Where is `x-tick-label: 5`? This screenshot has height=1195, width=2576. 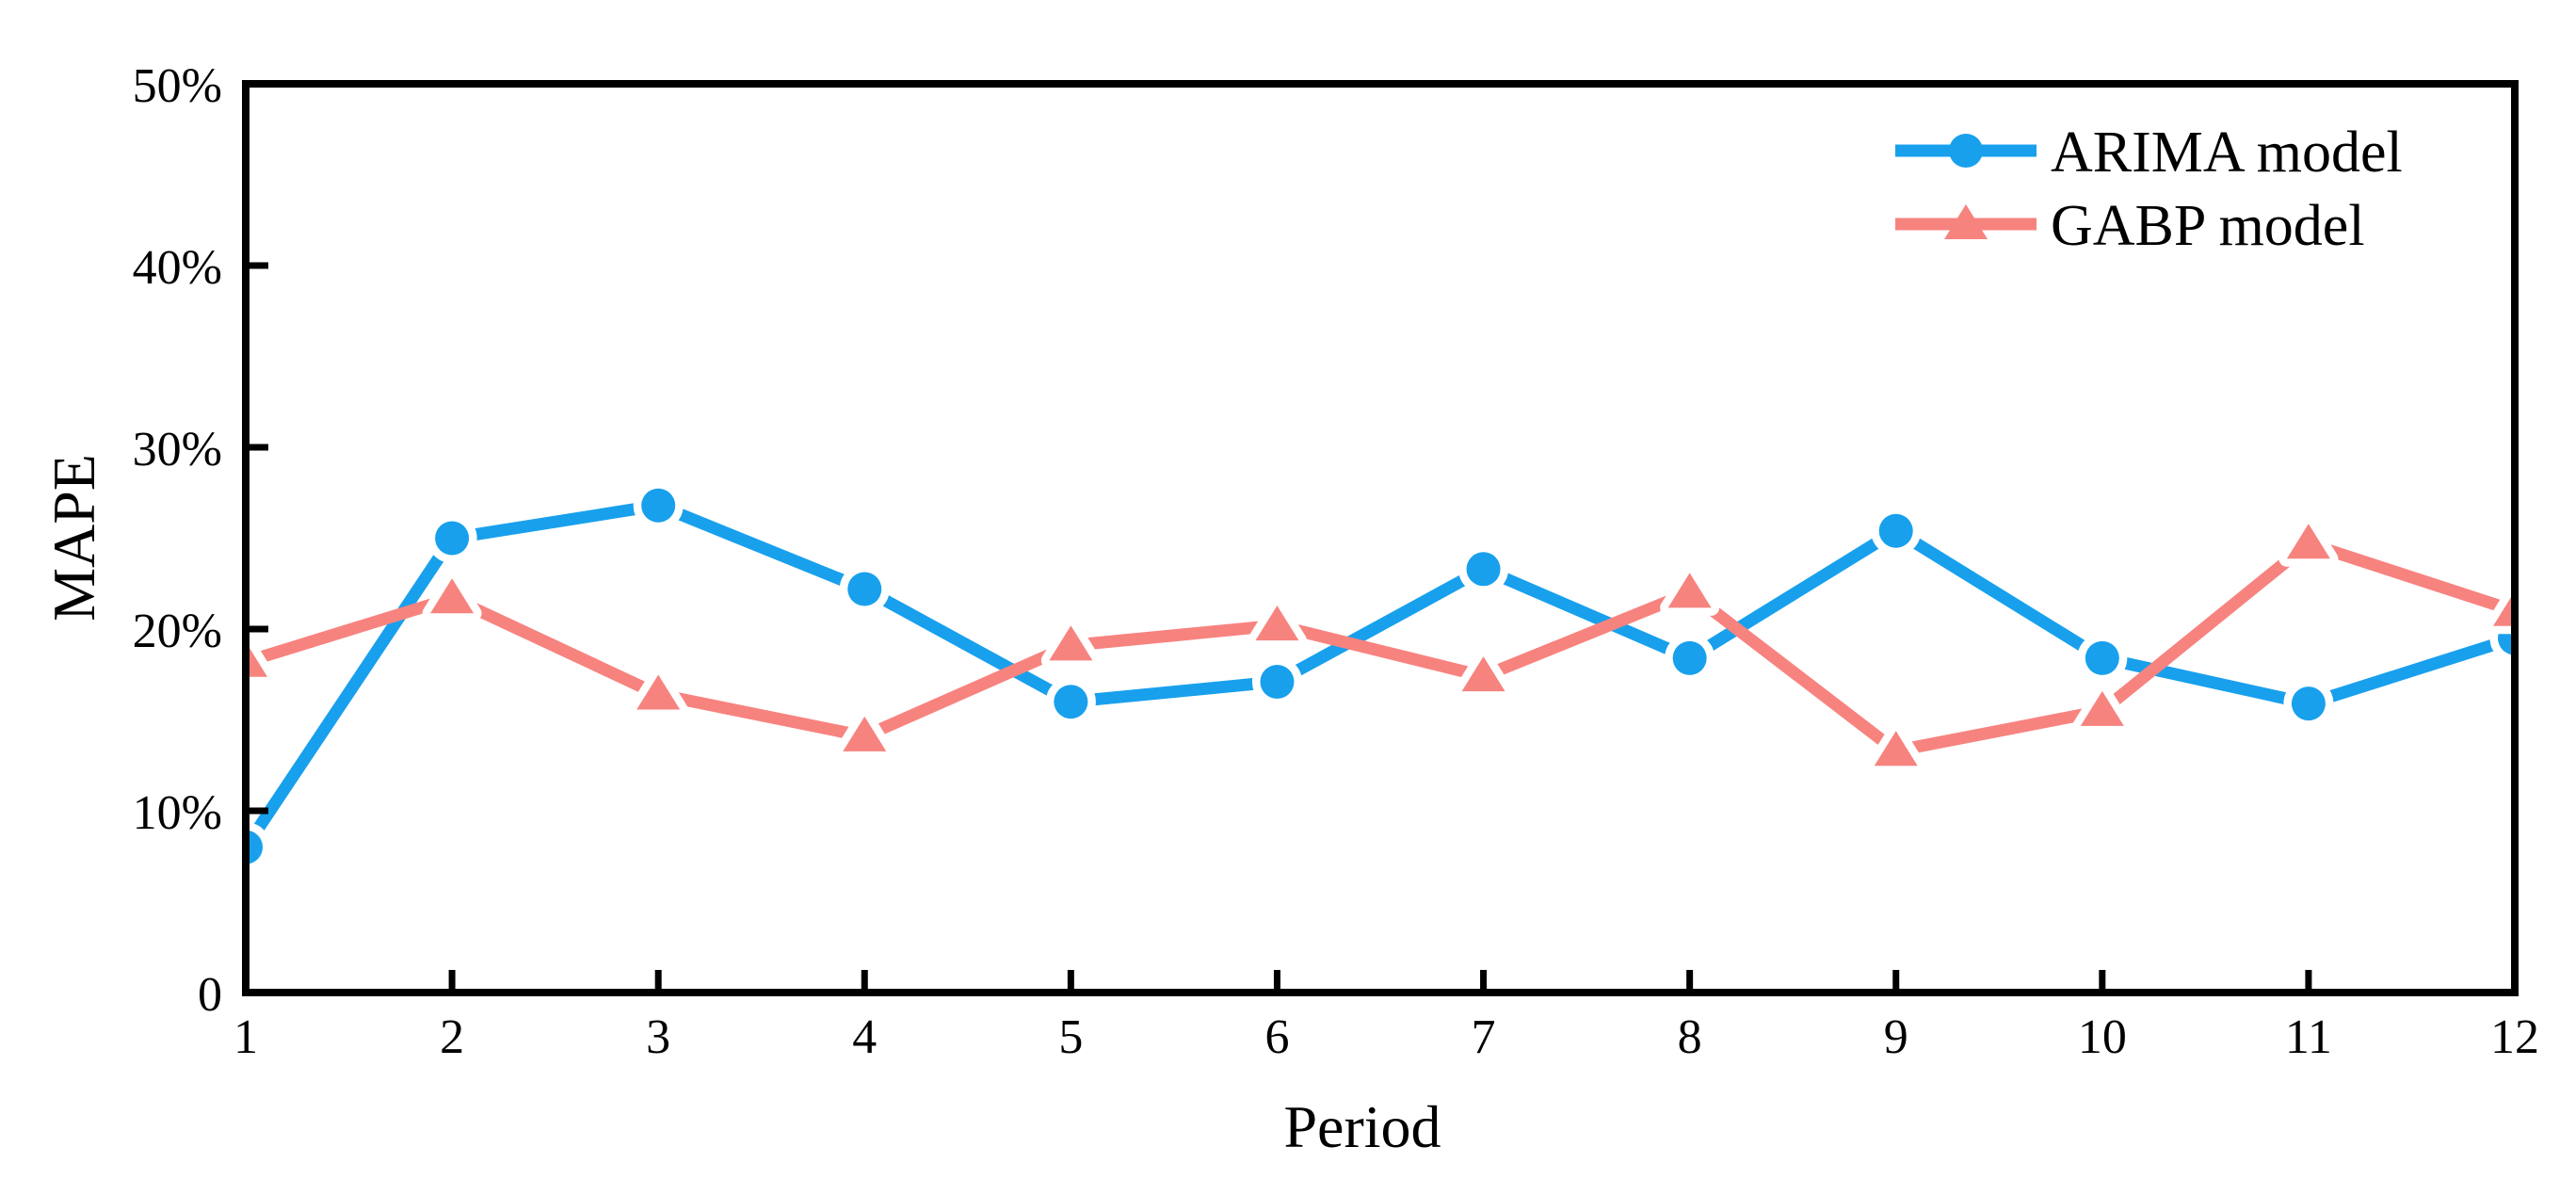
x-tick-label: 5 is located at coordinates (1070, 1037).